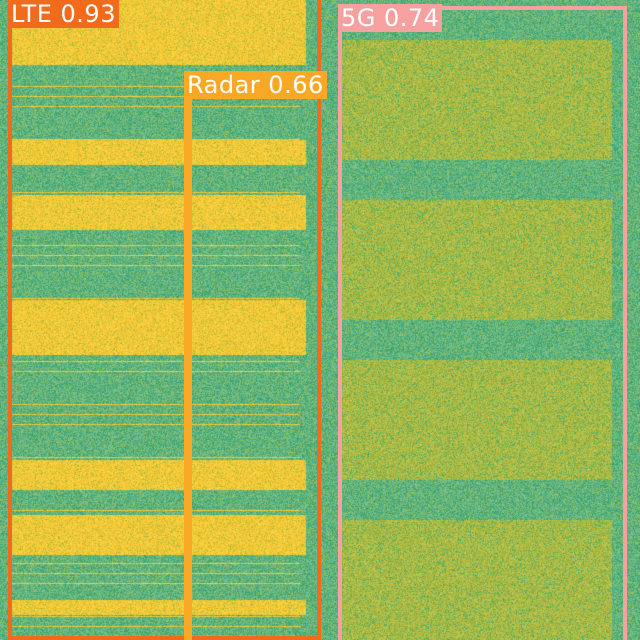  Describe the element at coordinates (63, 14) in the screenshot. I see `lte-detection-label: LTE 0.93` at that location.